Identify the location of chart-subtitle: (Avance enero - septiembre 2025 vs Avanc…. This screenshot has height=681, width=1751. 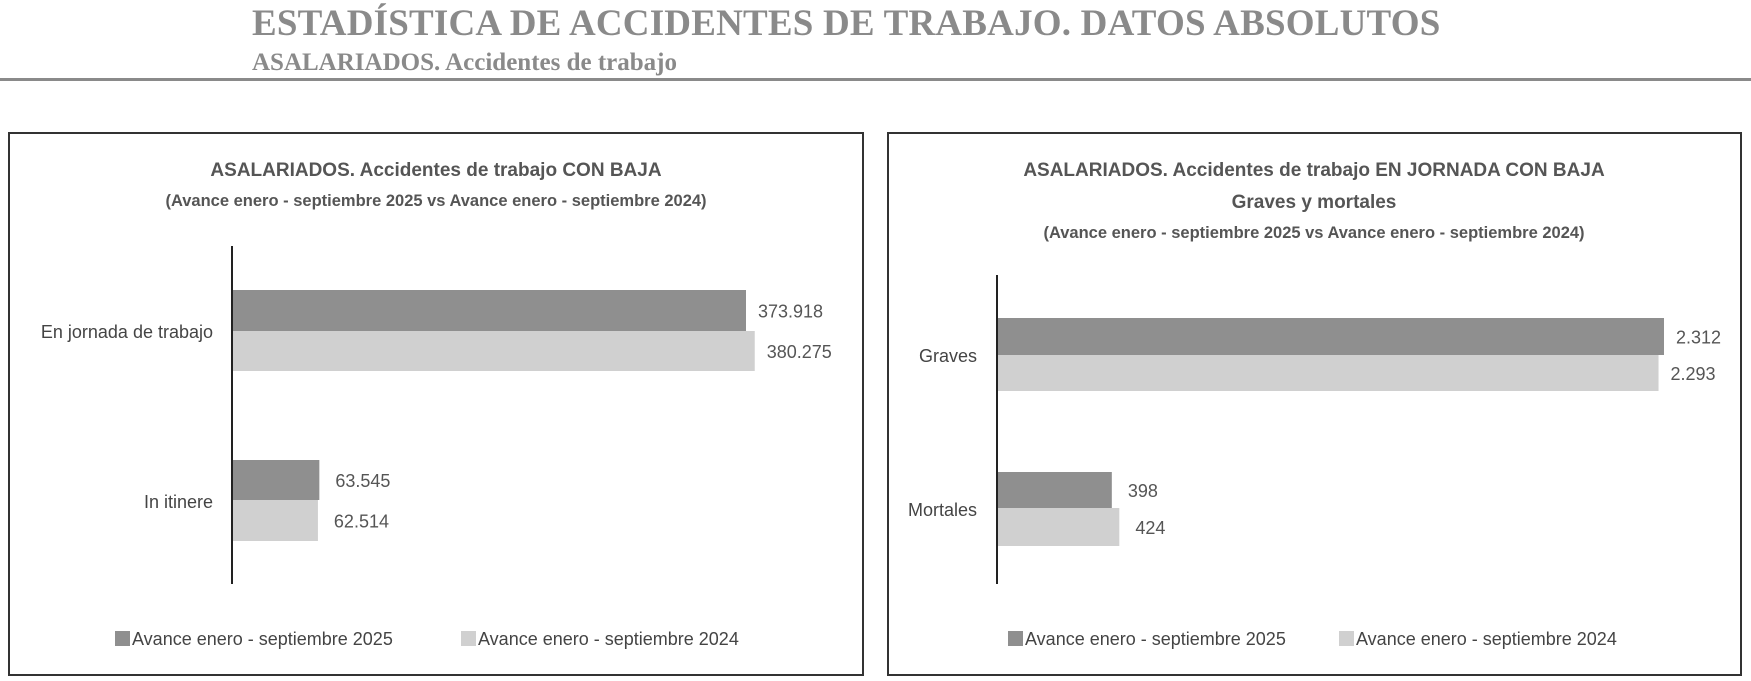
(435, 201).